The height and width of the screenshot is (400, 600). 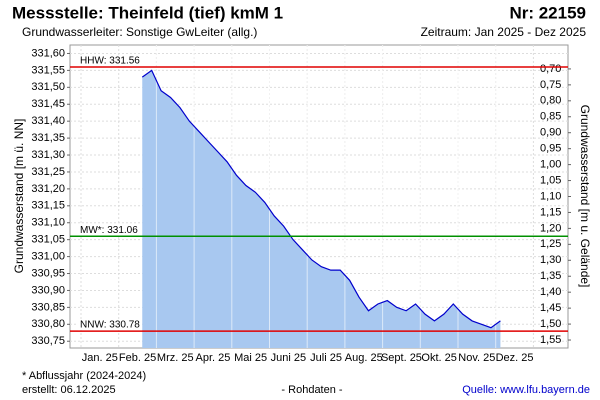 I want to click on x-tick-label: Nov. 25, so click(x=476, y=358).